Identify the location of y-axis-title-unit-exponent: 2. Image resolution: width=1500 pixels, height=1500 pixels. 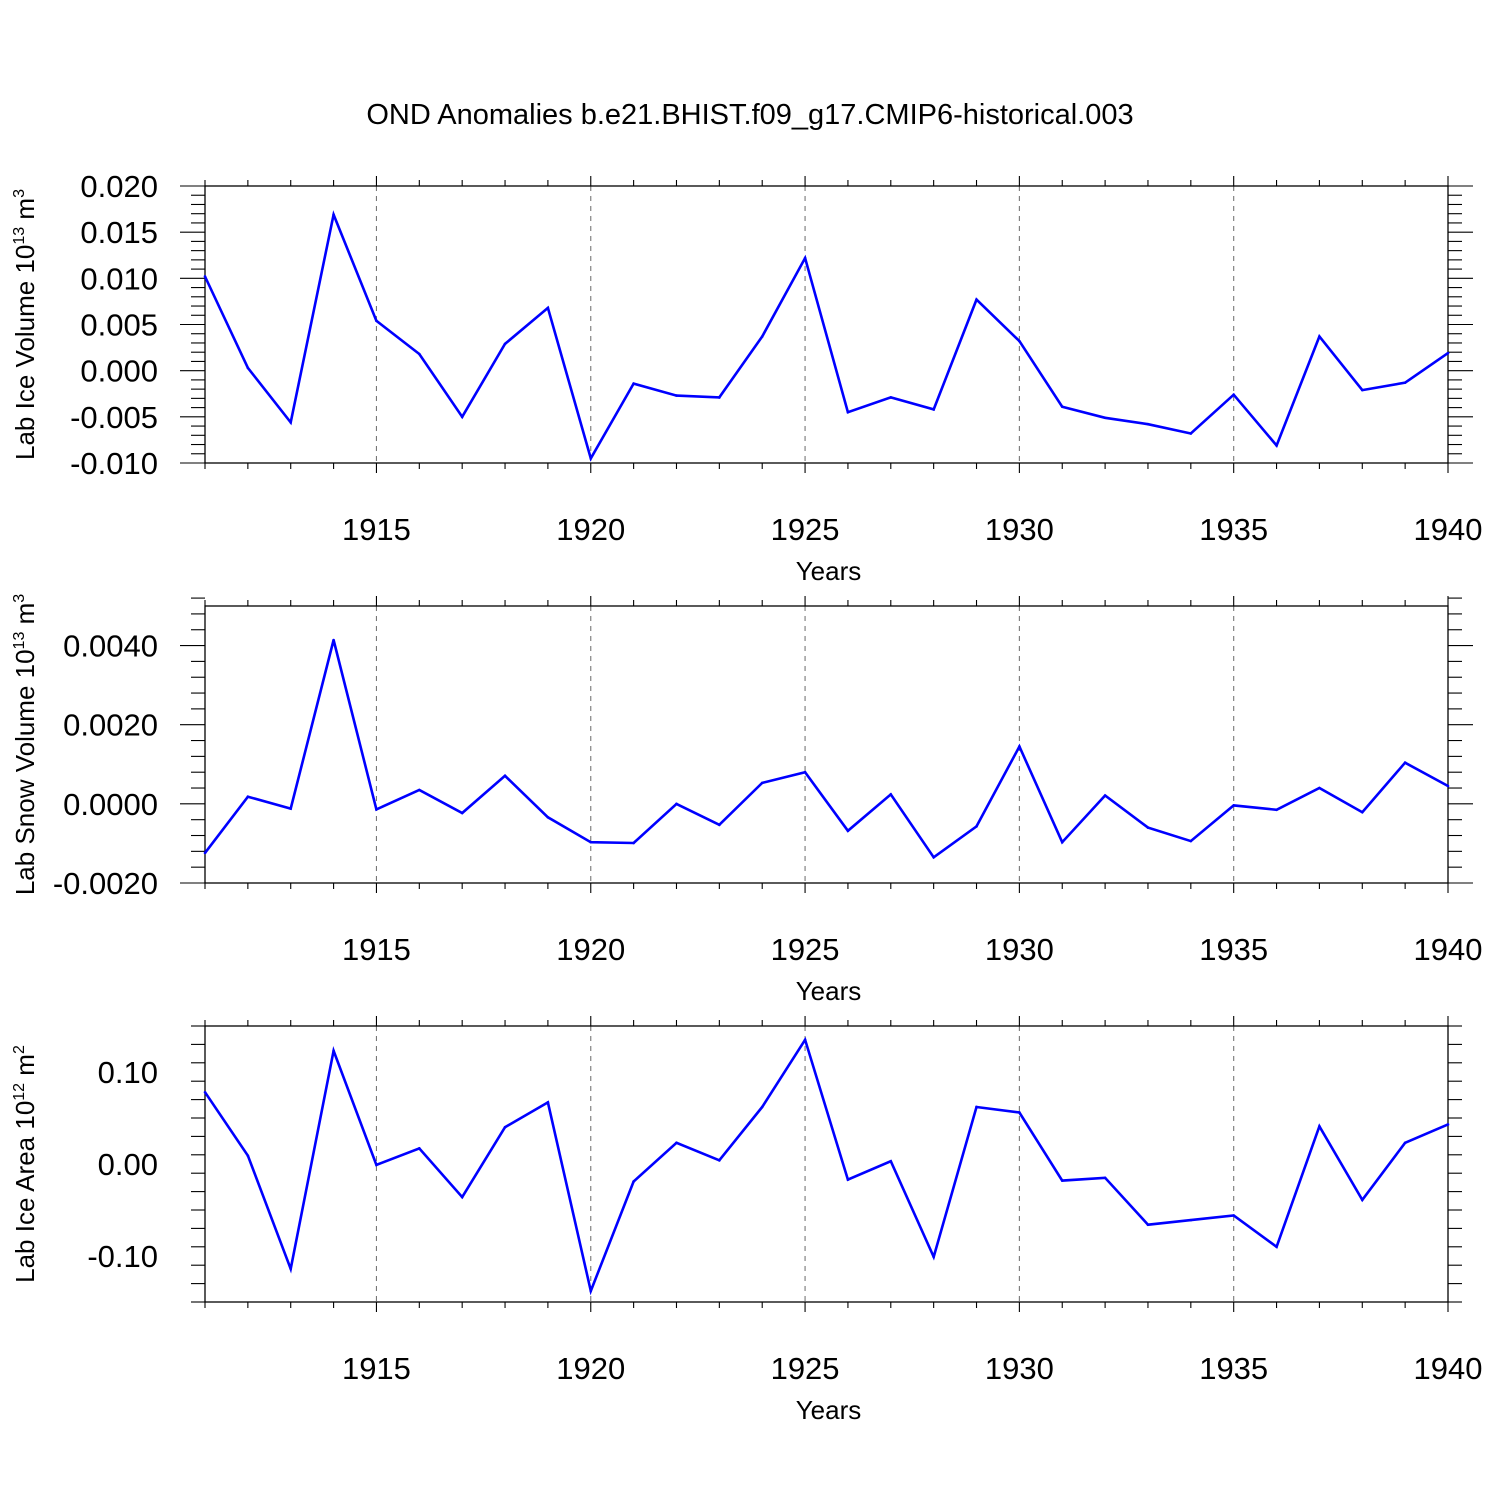
(19, 1049).